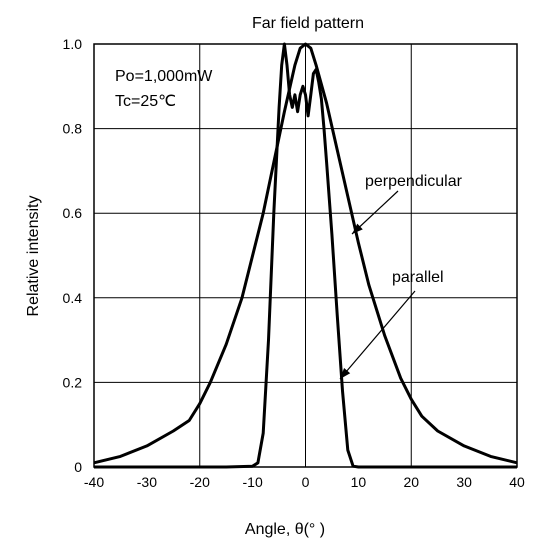 The image size is (538, 549). Describe the element at coordinates (517, 482) in the screenshot. I see `x-tick-label: 40` at that location.